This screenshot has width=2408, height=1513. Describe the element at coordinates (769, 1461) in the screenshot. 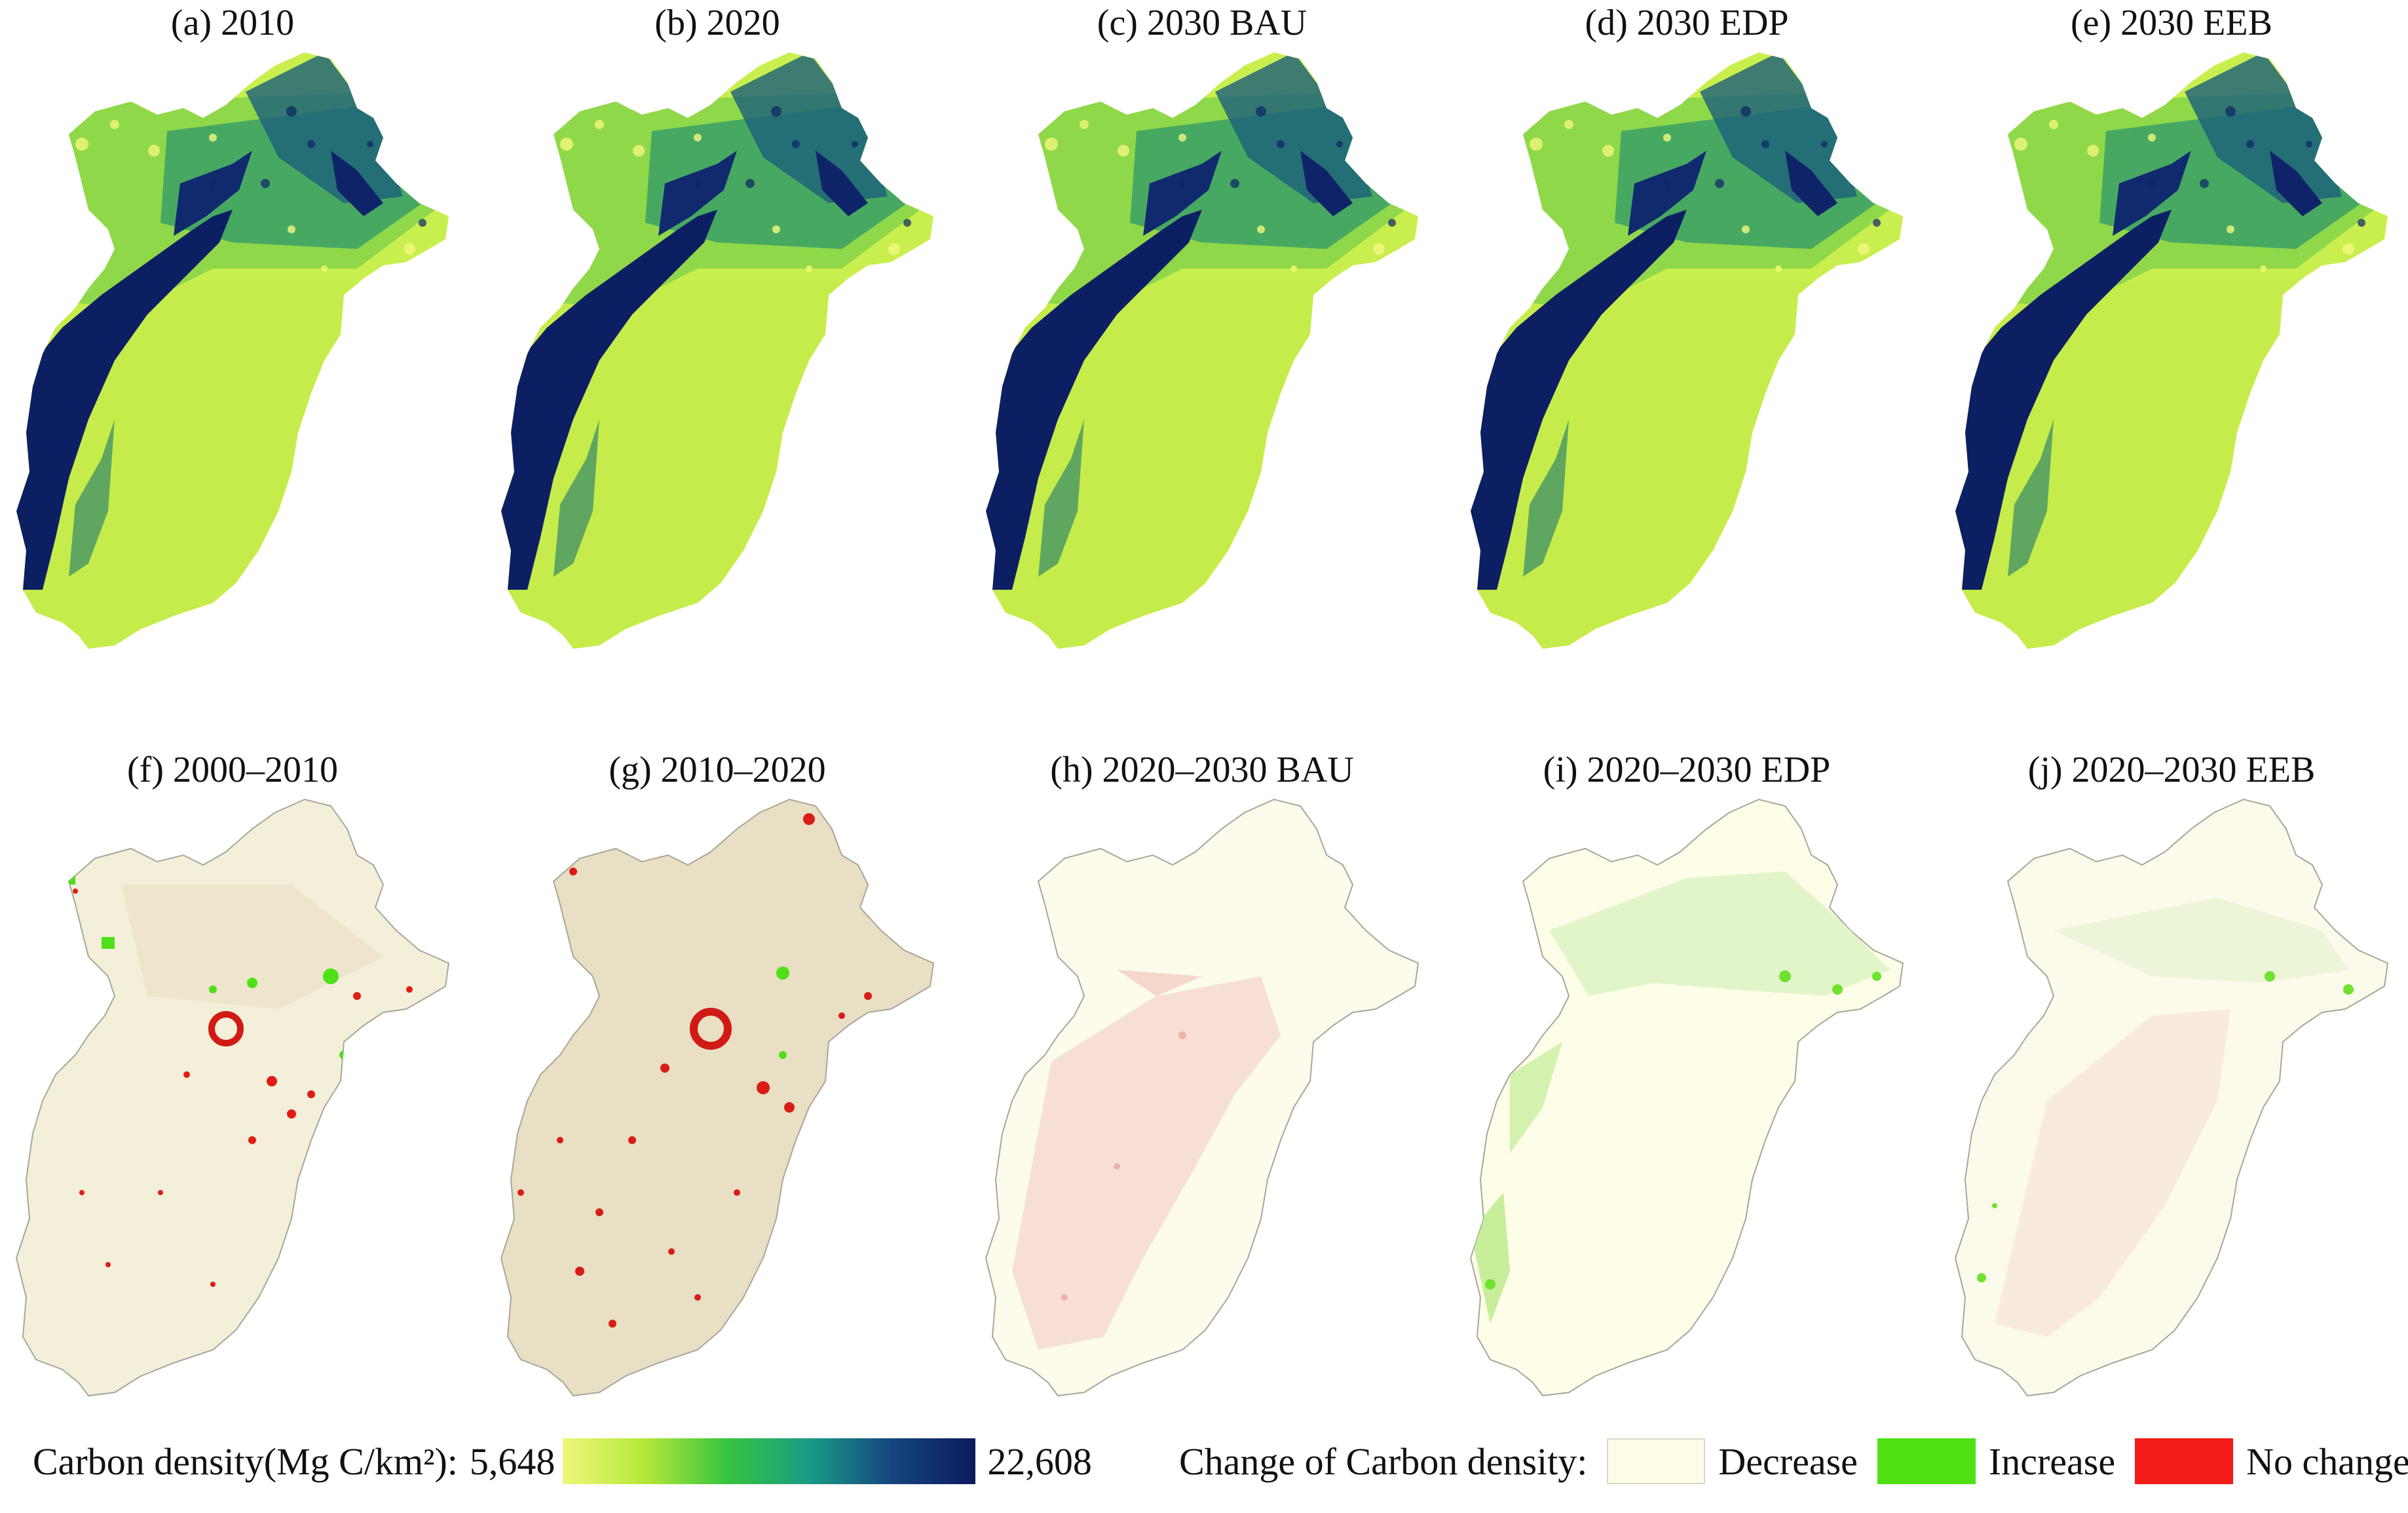

I see `density-gradient-bar` at that location.